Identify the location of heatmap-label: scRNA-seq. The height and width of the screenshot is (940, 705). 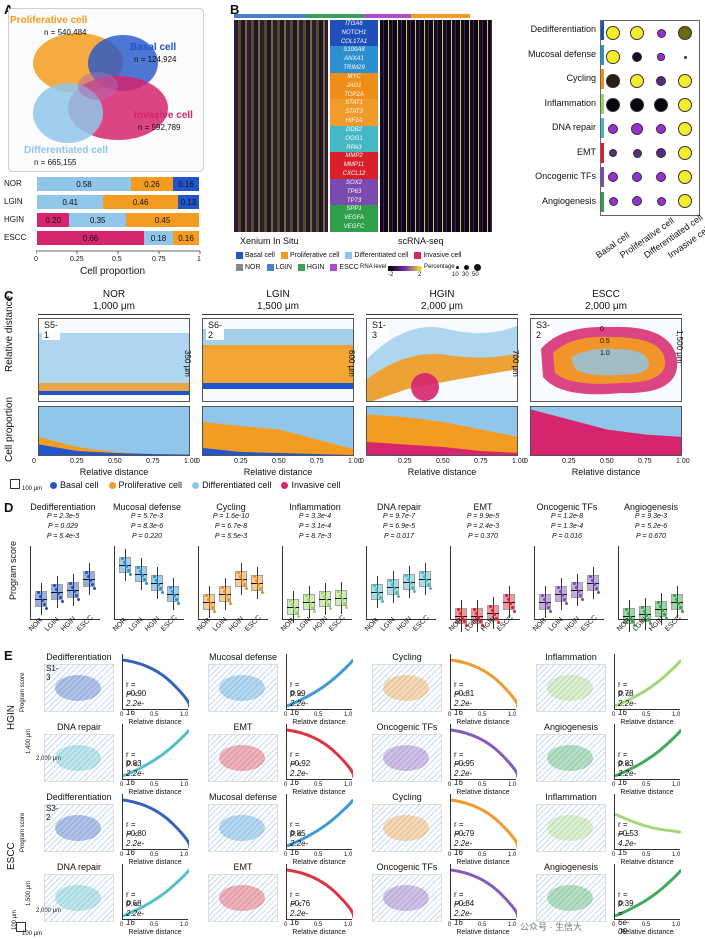
(421, 241).